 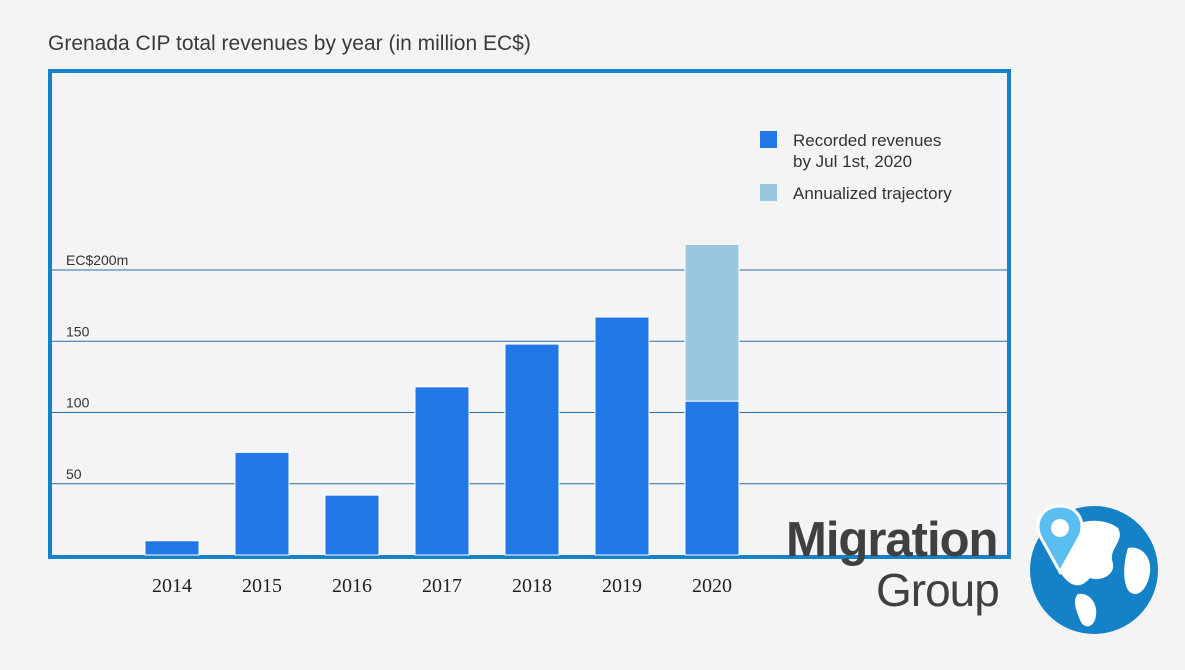 I want to click on x-tick-label-2020: 2020, so click(x=712, y=586).